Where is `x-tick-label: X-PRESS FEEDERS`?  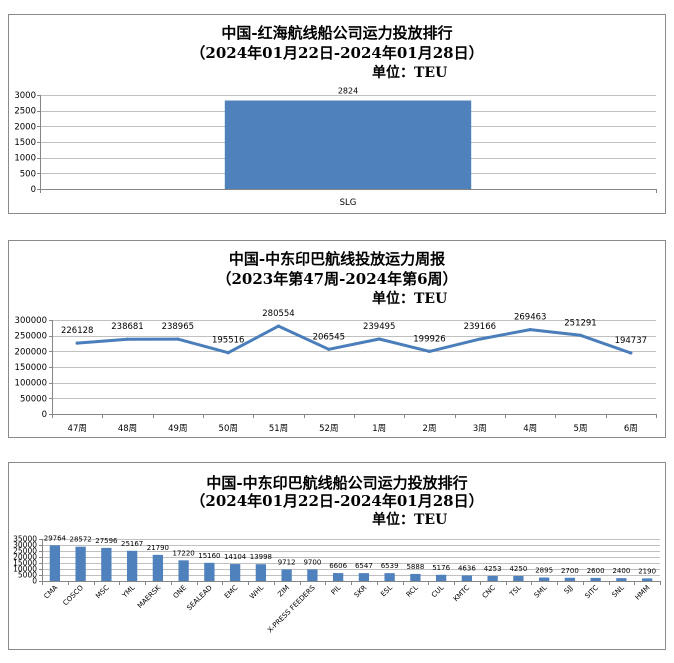
x-tick-label: X-PRESS FEEDERS is located at coordinates (291, 608).